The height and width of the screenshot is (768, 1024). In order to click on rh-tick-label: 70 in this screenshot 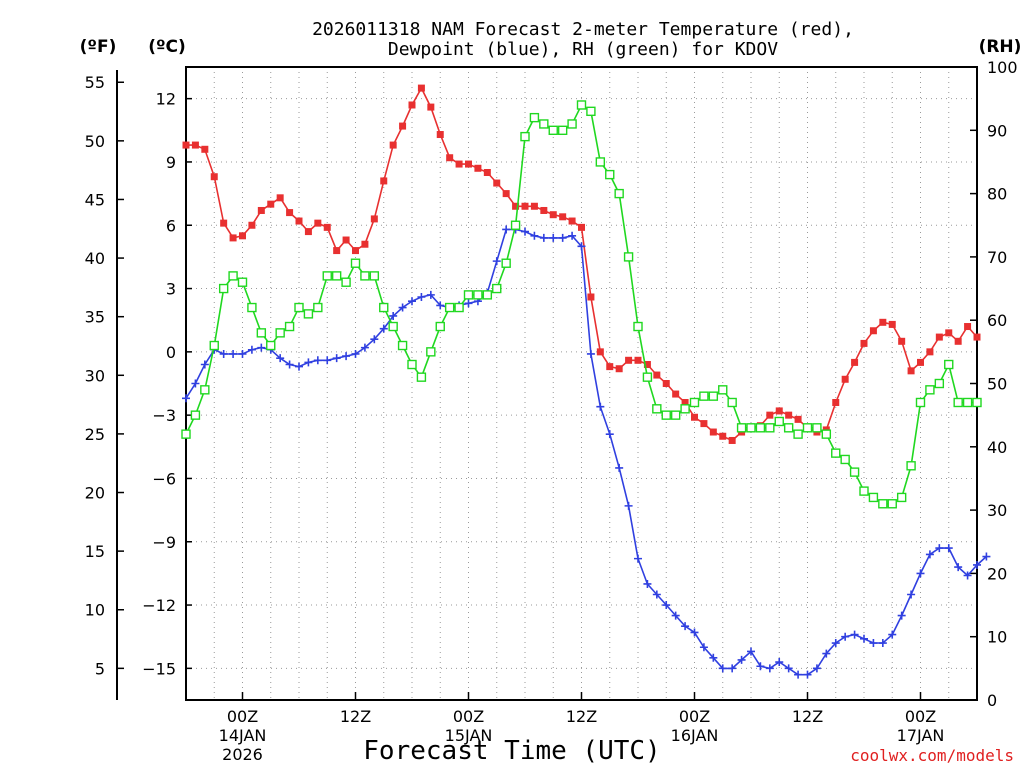, I will do `click(997, 257)`.